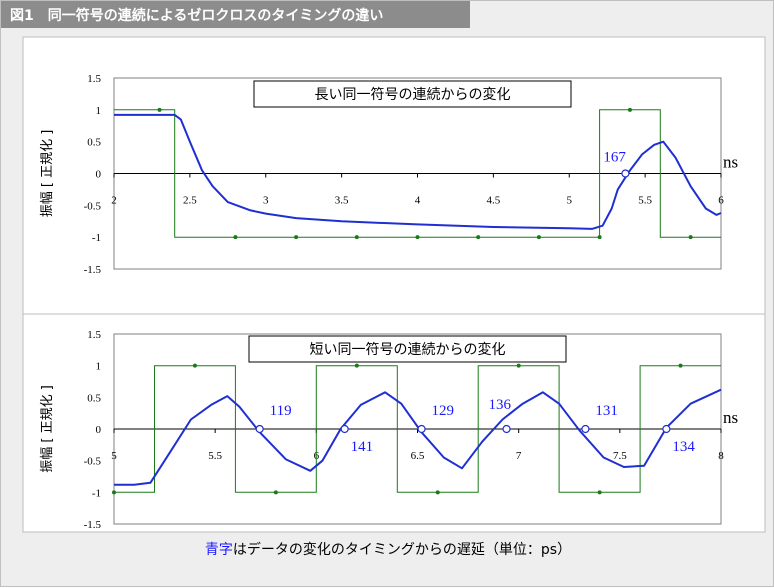 This screenshot has height=588, width=774. I want to click on x-tick-label: 2, so click(114, 201).